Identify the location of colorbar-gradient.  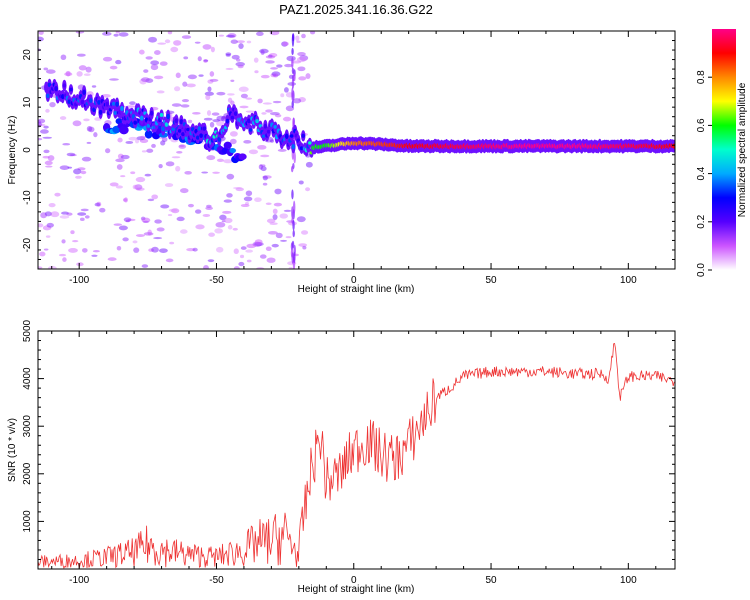
(724, 149).